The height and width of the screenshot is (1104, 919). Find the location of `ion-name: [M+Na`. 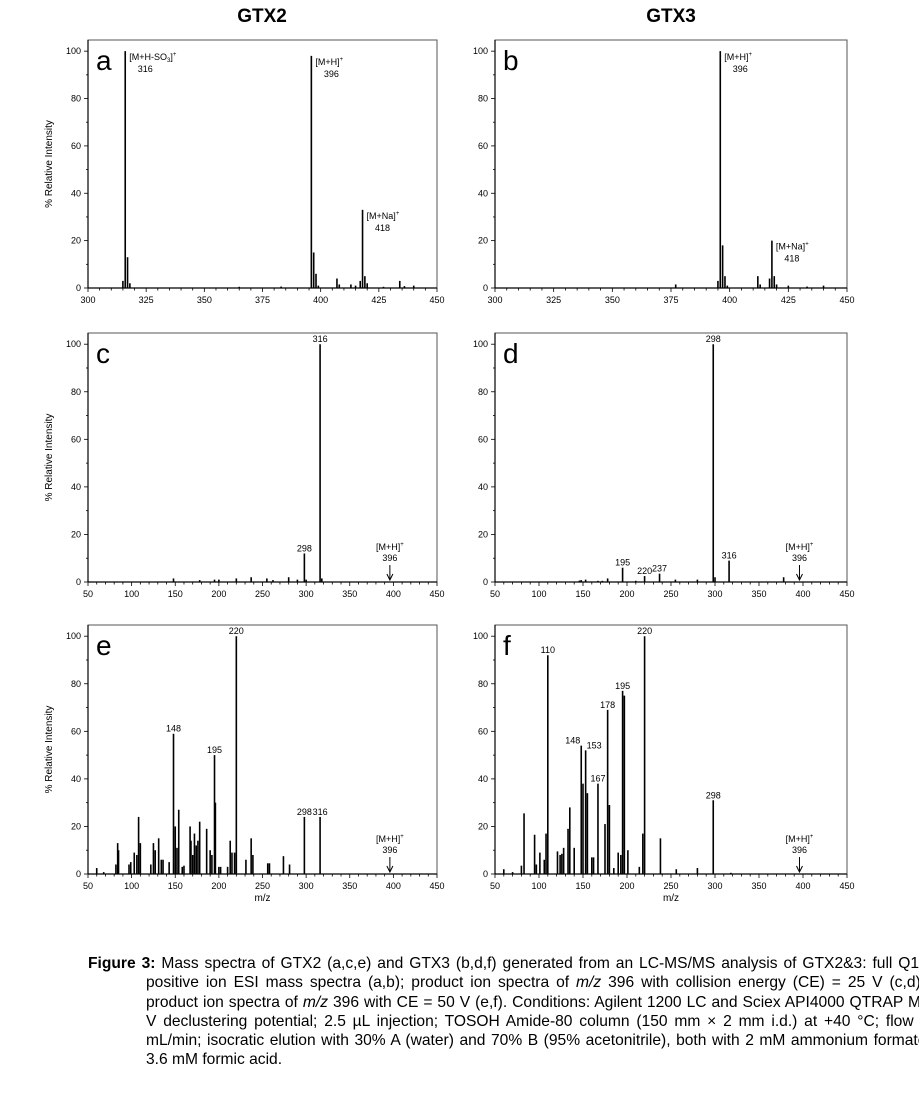

ion-name: [M+Na is located at coordinates (380, 216).